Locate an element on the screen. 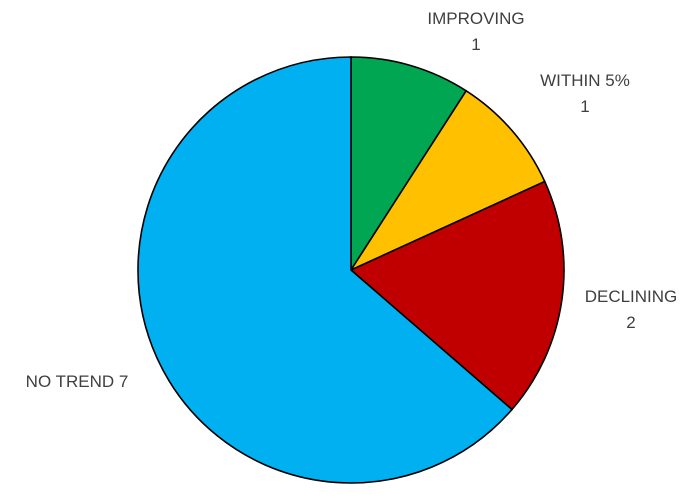  pie-slice-declining is located at coordinates (457, 295).